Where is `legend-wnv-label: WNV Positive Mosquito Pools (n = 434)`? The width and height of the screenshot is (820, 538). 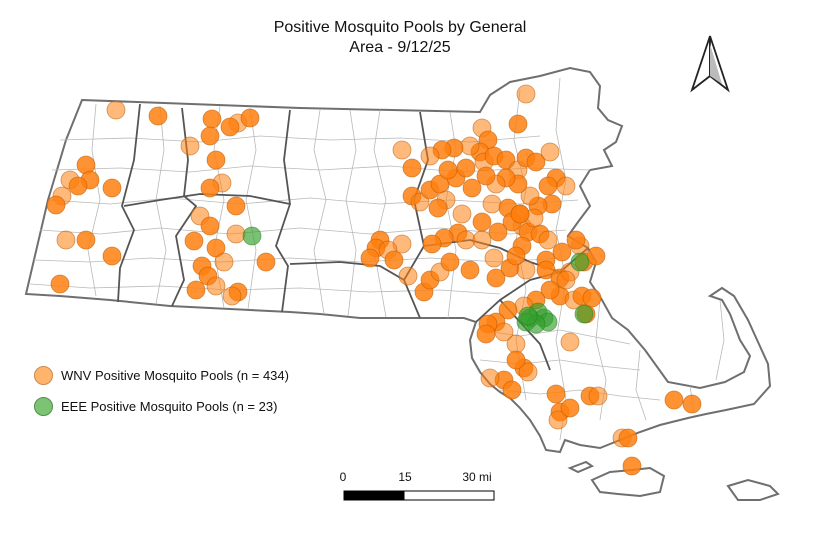 legend-wnv-label: WNV Positive Mosquito Pools (n = 434) is located at coordinates (175, 375).